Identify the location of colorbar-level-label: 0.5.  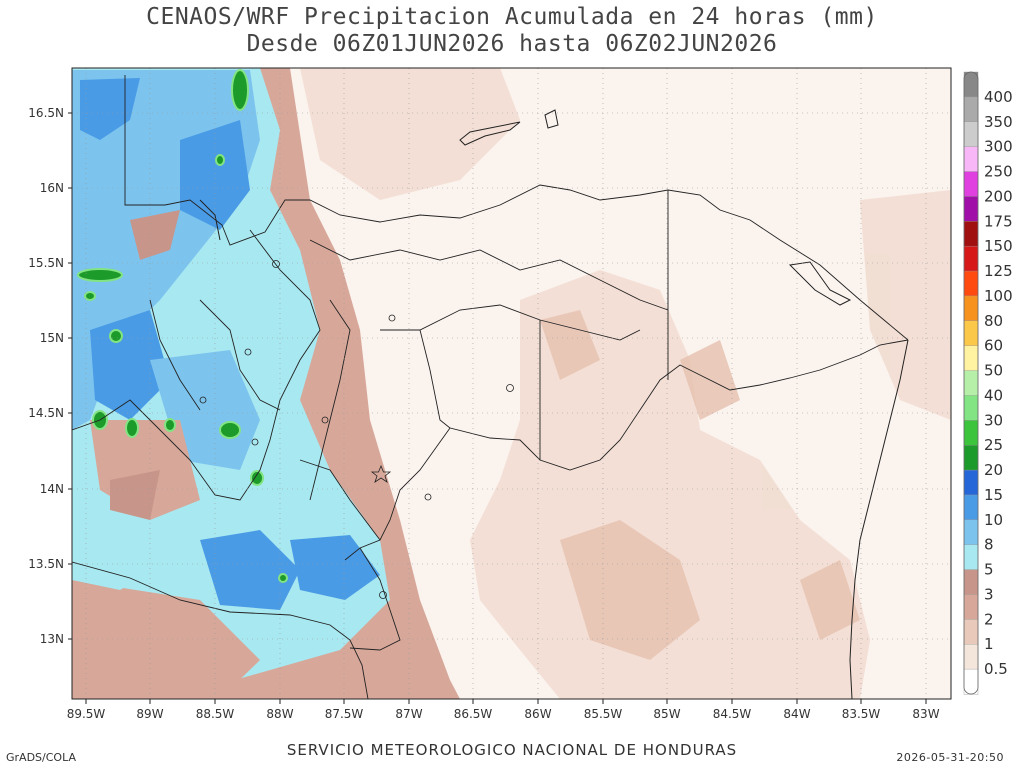
(996, 669).